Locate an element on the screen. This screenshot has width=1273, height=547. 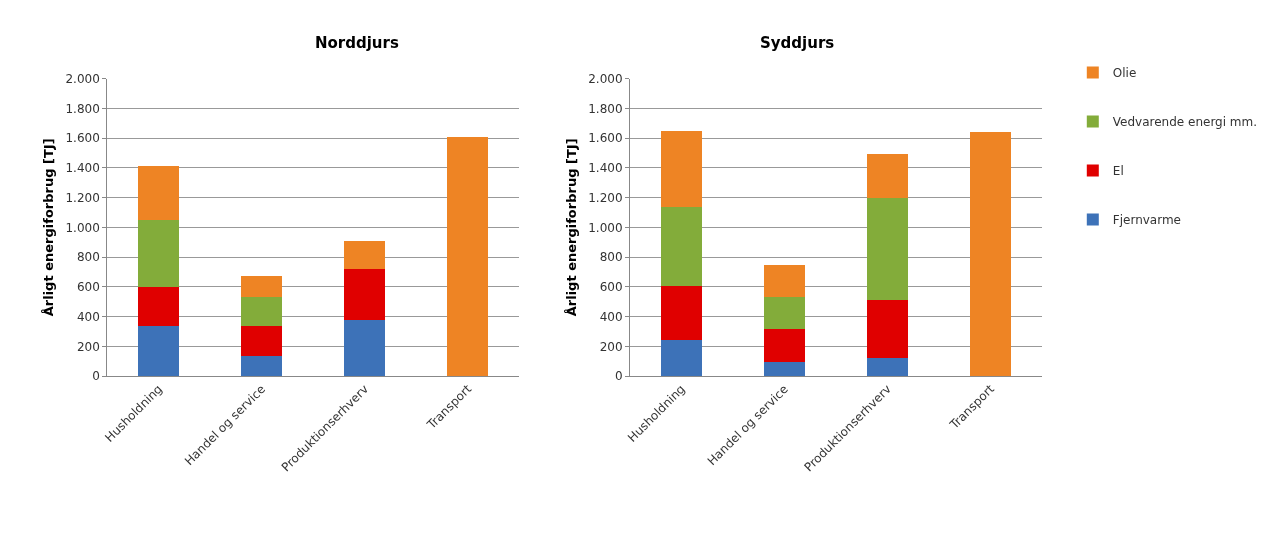
legend-label: Olie is located at coordinates (1124, 73).